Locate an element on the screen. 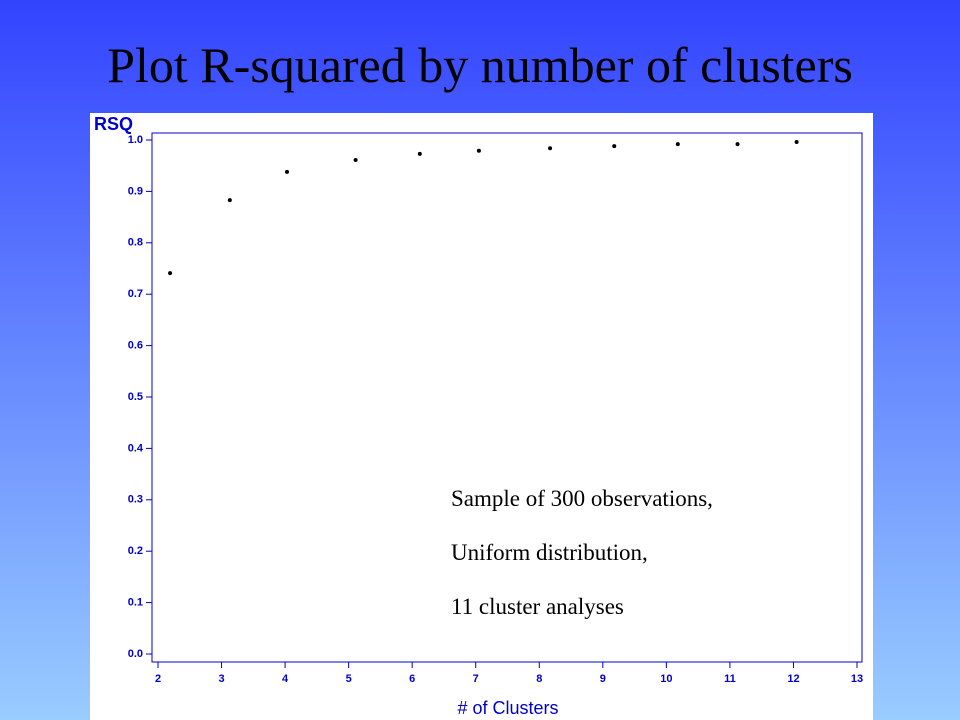 Image resolution: width=960 pixels, height=720 pixels. annotation: Sample of 300 observations, is located at coordinates (582, 498).